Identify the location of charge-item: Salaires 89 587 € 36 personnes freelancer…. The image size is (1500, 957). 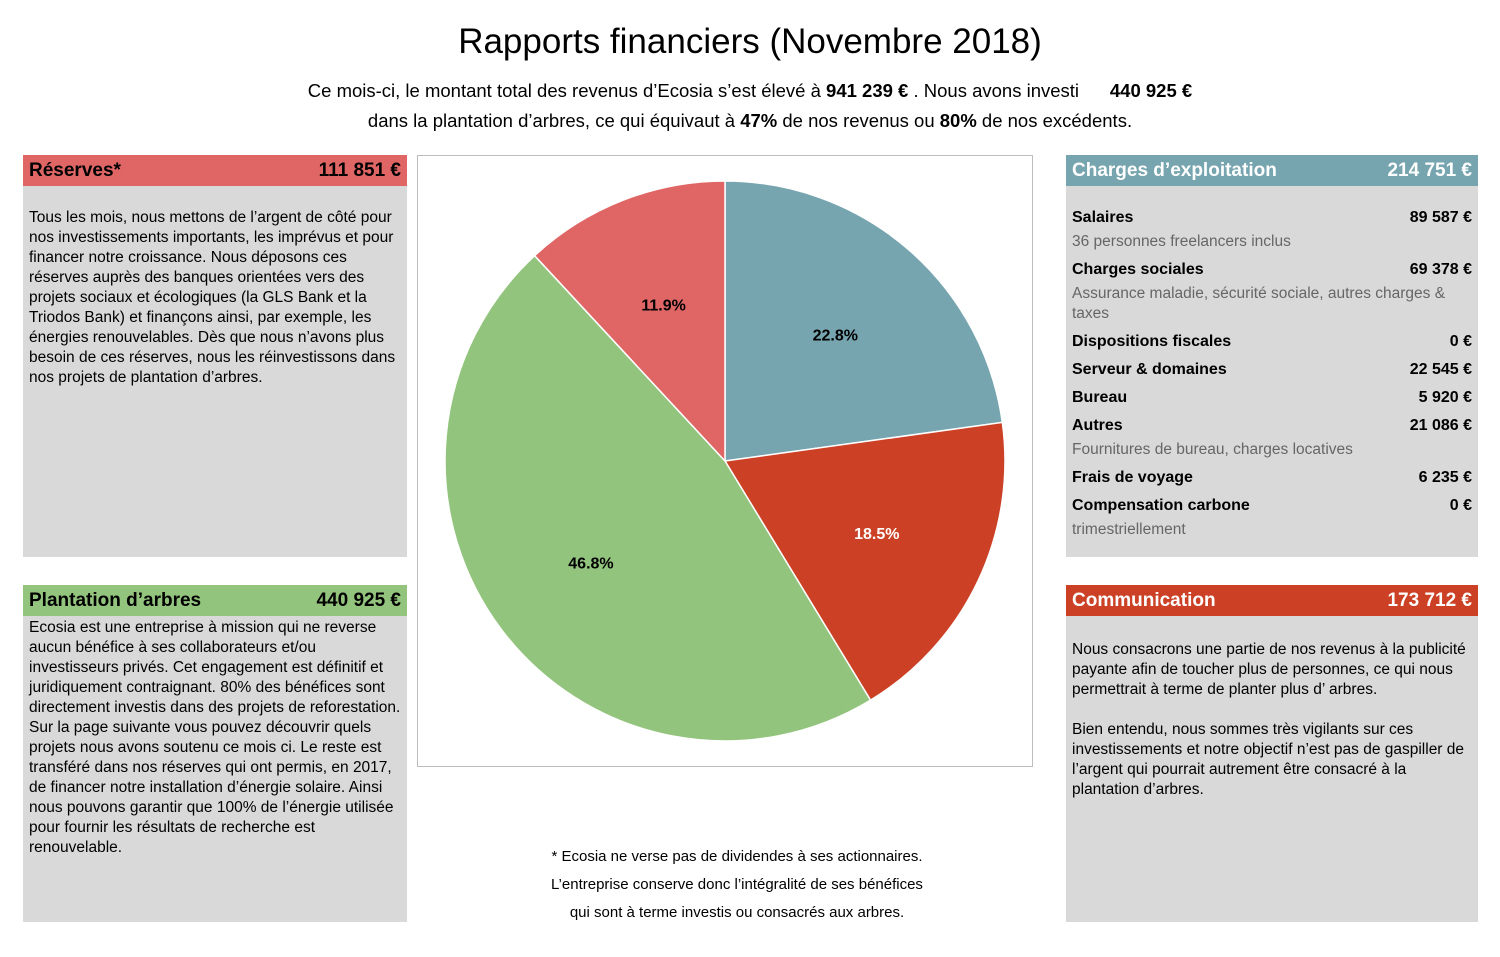
(1272, 230).